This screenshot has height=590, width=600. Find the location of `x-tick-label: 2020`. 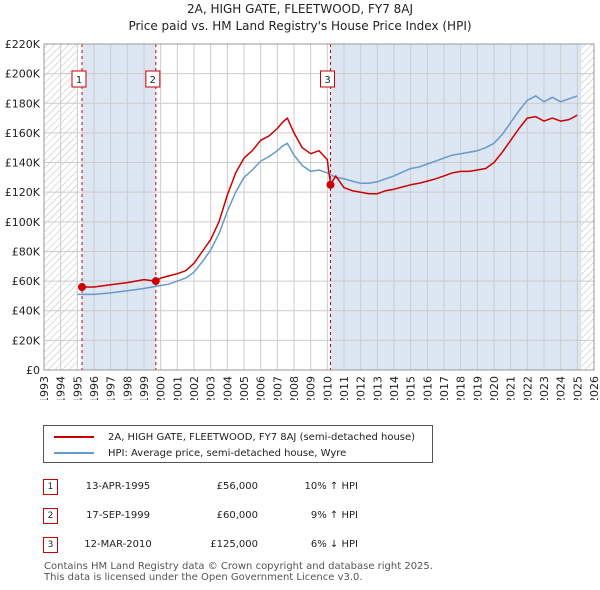

x-tick-label: 2020 is located at coordinates (494, 388).